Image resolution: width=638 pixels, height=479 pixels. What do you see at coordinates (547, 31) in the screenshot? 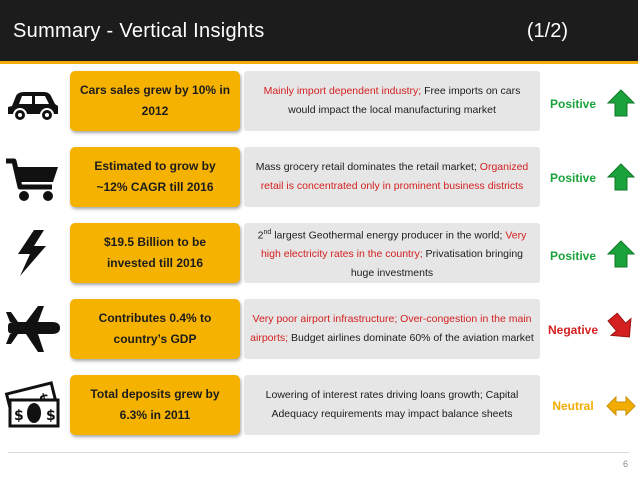
I see `page-fraction: (1/2)` at bounding box center [547, 31].